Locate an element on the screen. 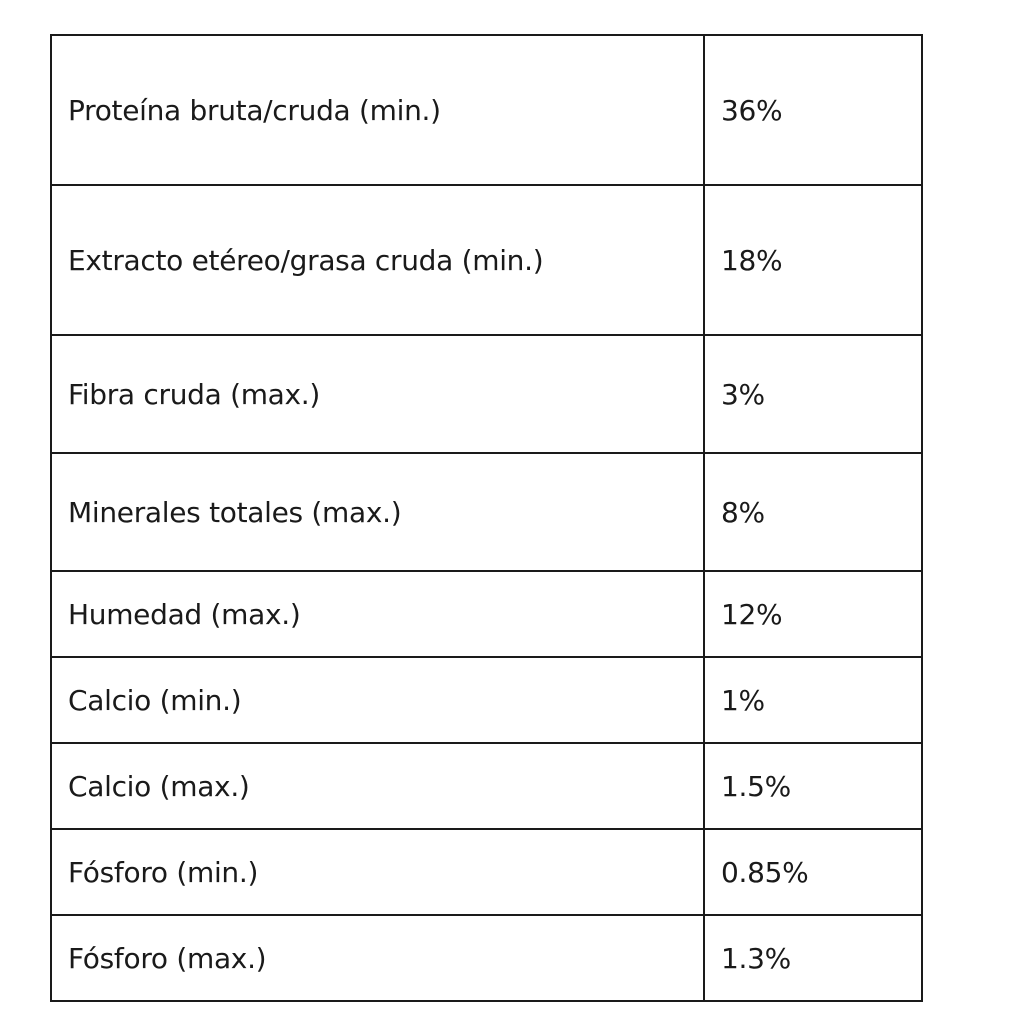 The height and width of the screenshot is (1024, 1024). nutrient-label: Extracto etéreo/grasa cruda (min.) is located at coordinates (377, 260).